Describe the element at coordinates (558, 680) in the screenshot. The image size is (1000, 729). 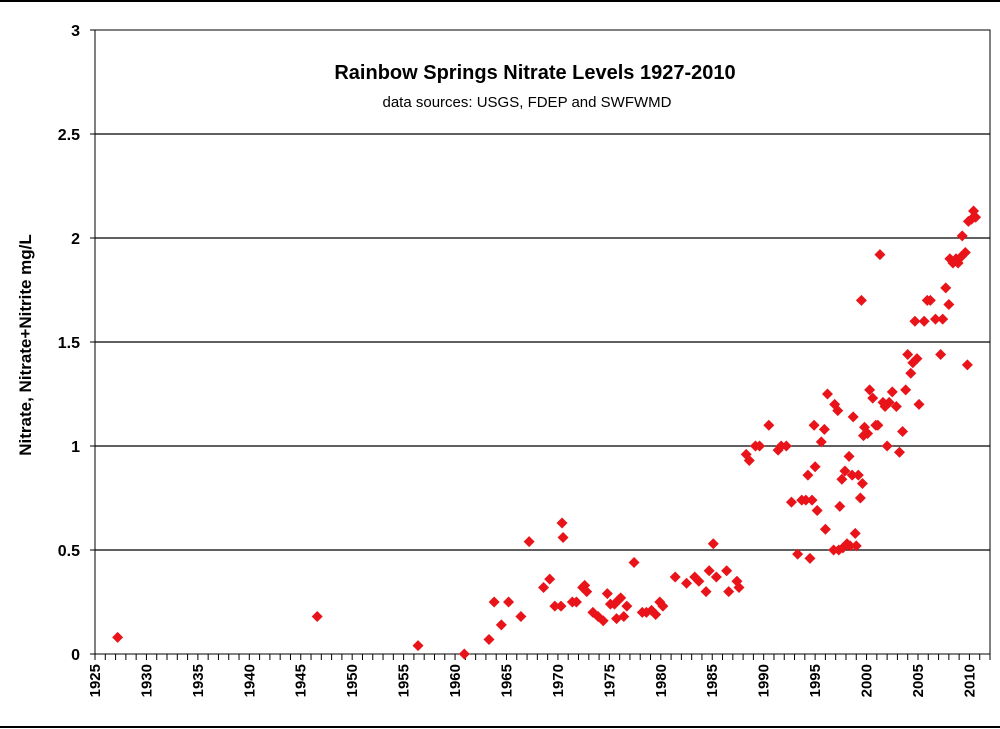
I see `x-tick-label: 1970` at that location.